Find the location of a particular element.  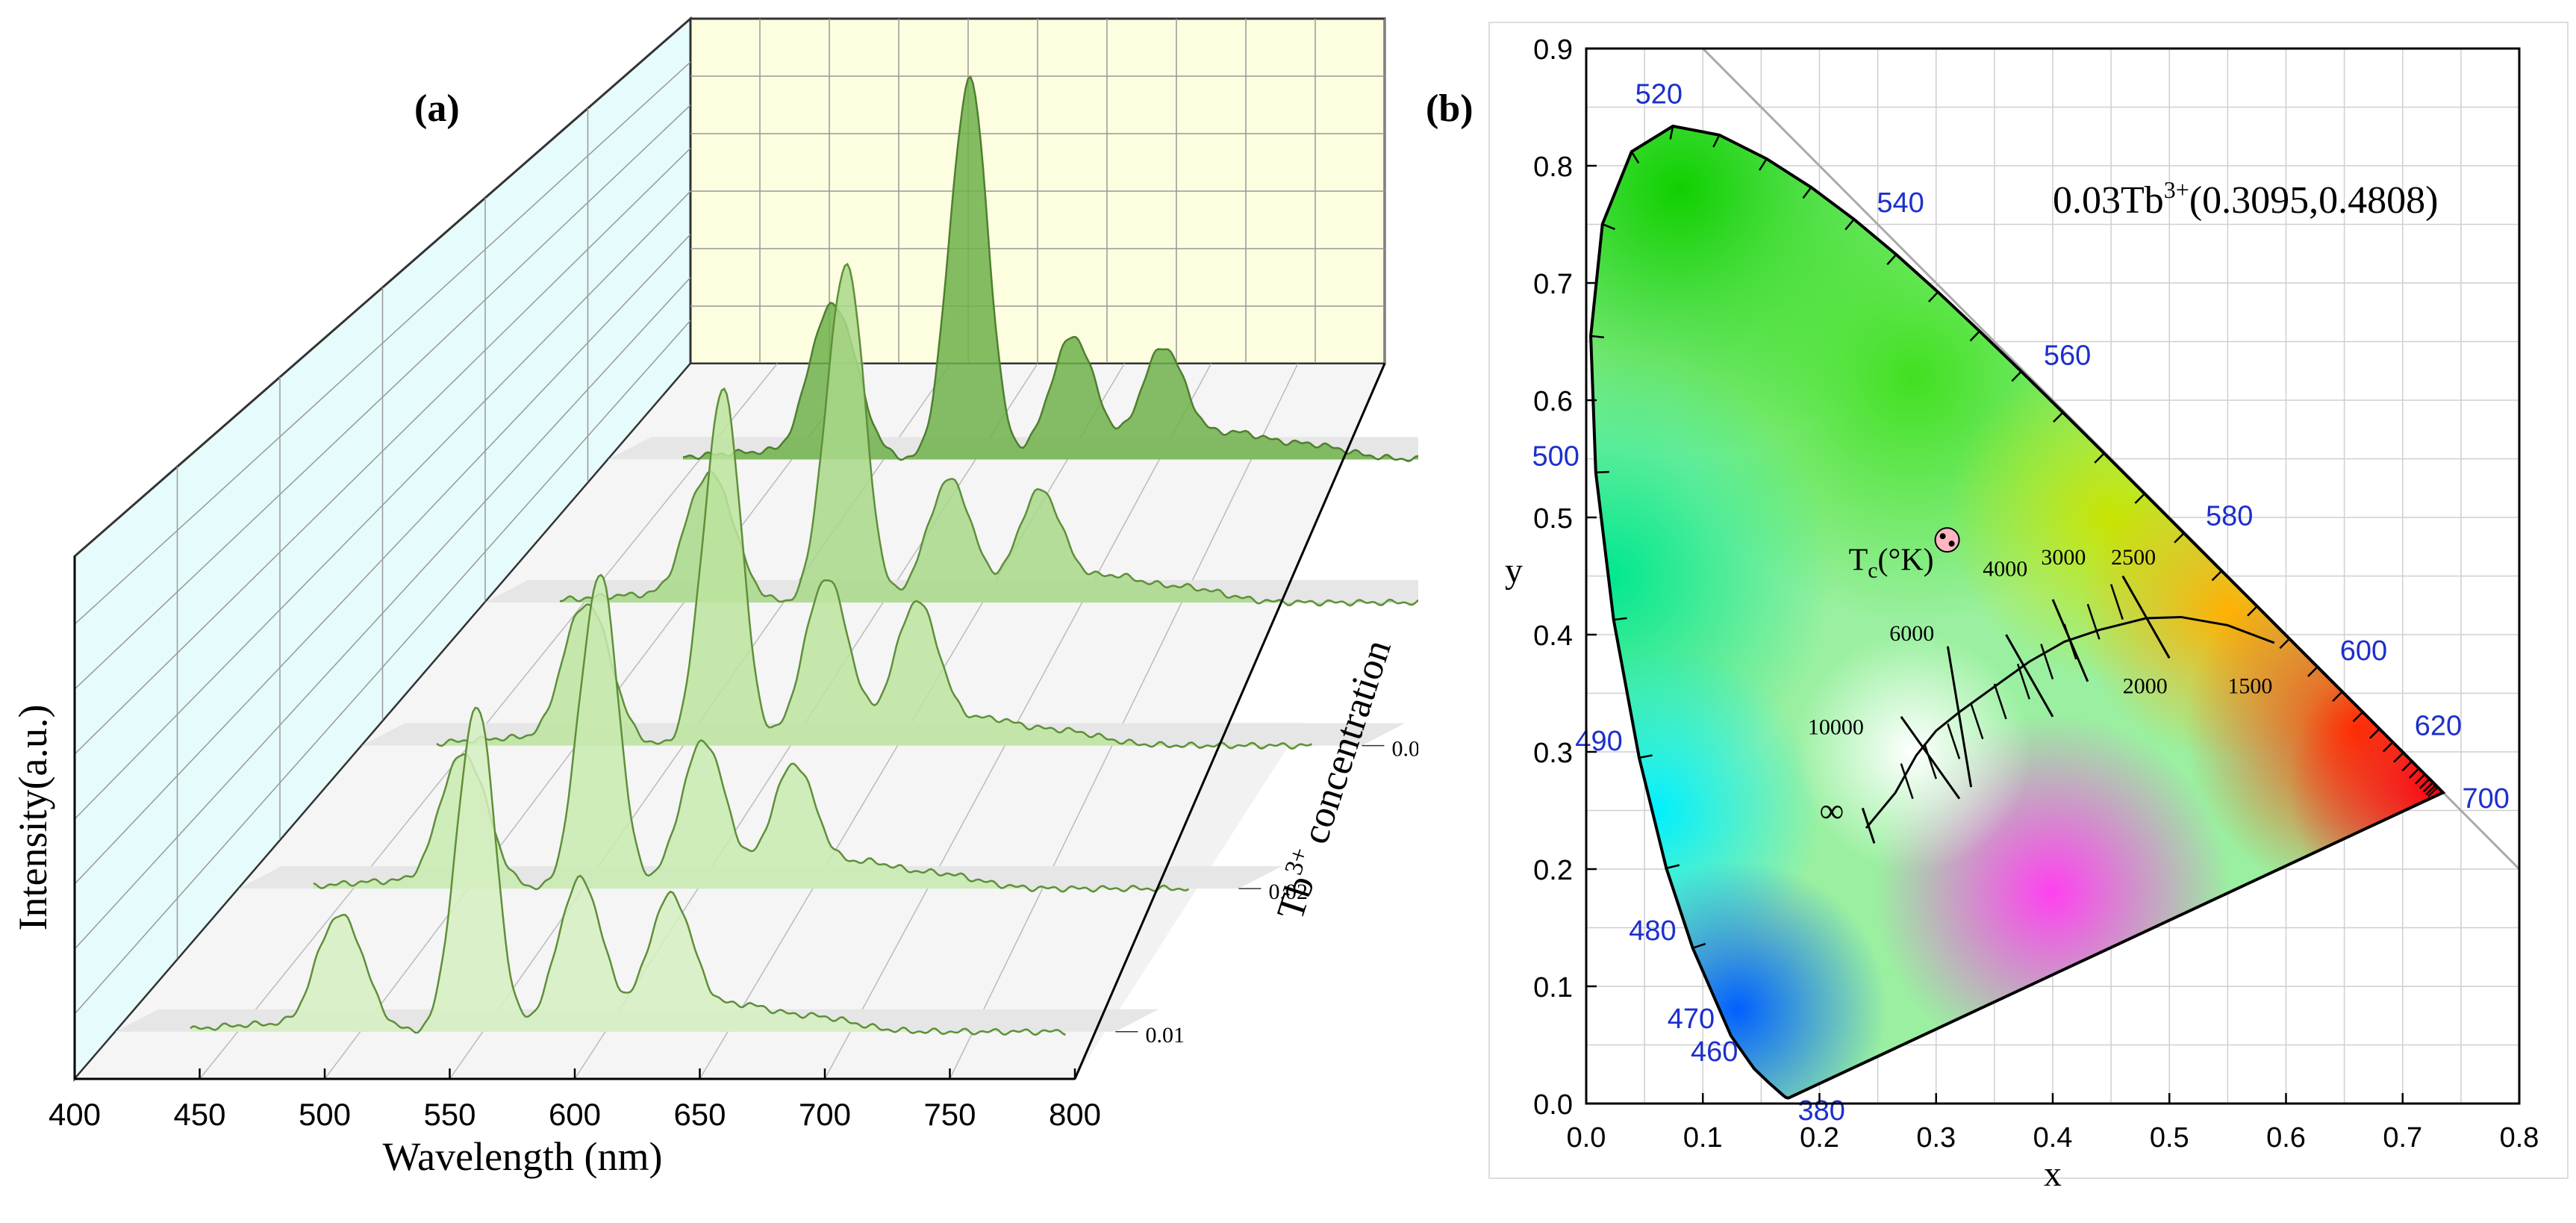

x-tick-label: 450 is located at coordinates (199, 1114).